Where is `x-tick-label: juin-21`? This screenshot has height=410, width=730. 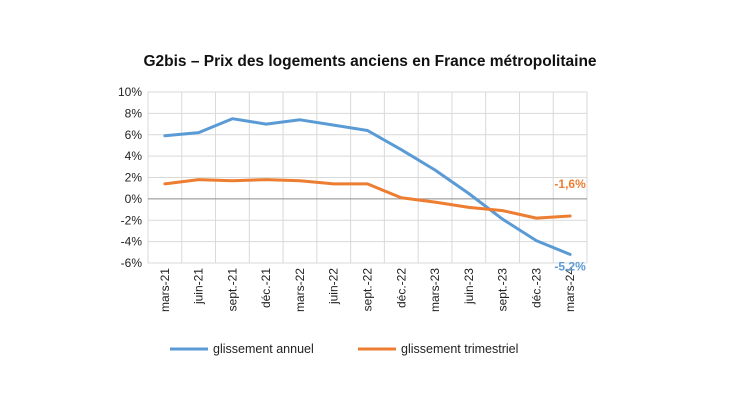 x-tick-label: juin-21 is located at coordinates (199, 286).